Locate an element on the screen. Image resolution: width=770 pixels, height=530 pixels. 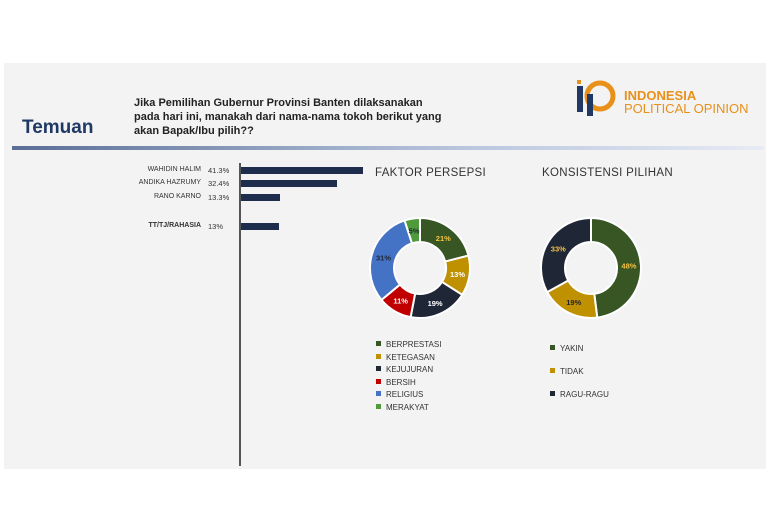
donut-slice-yakin is located at coordinates (616, 267).